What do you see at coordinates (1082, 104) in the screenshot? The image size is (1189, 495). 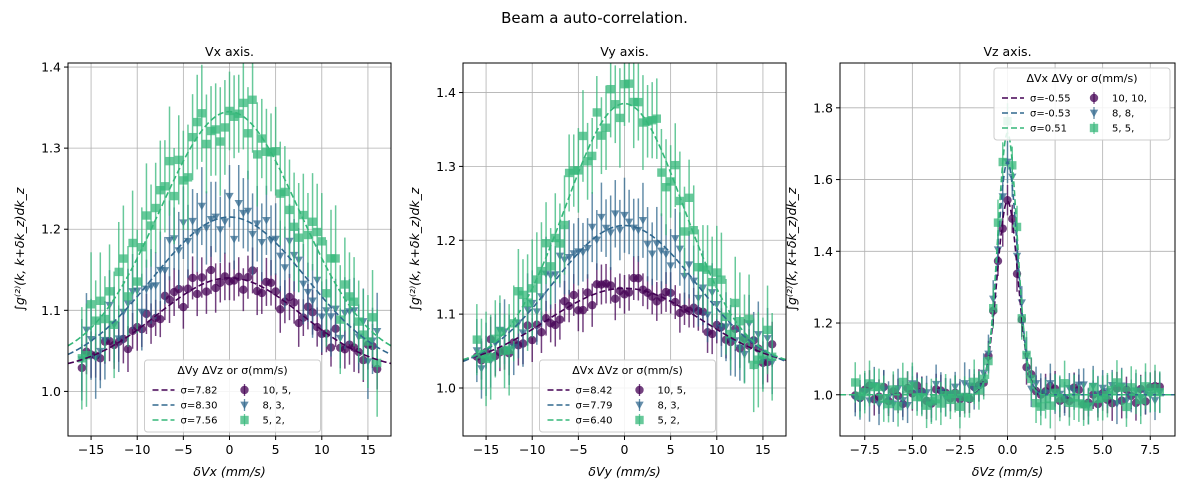 I see `legend-box` at bounding box center [1082, 104].